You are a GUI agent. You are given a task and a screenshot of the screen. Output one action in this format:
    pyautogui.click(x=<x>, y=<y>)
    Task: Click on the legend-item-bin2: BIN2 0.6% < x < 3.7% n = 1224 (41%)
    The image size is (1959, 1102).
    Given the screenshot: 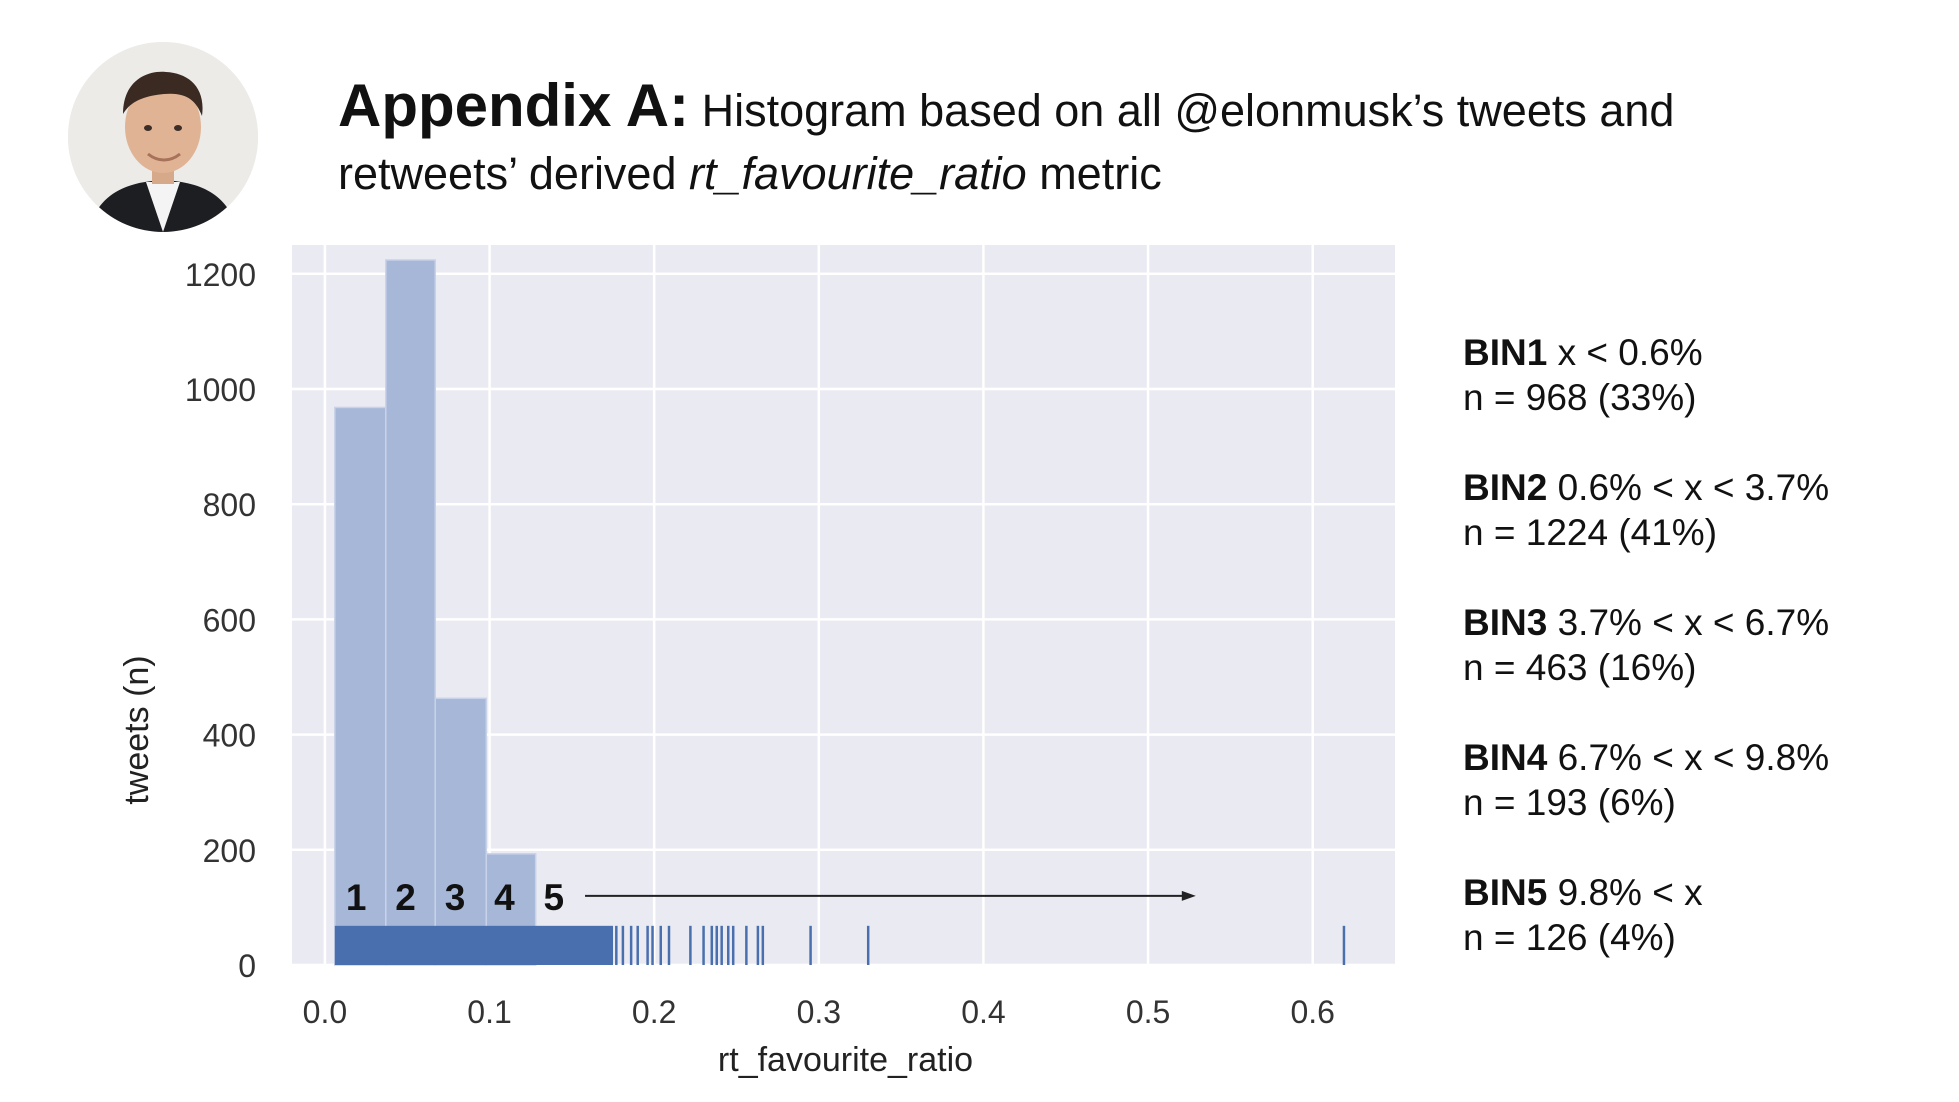 What is the action you would take?
    pyautogui.click(x=1703, y=510)
    